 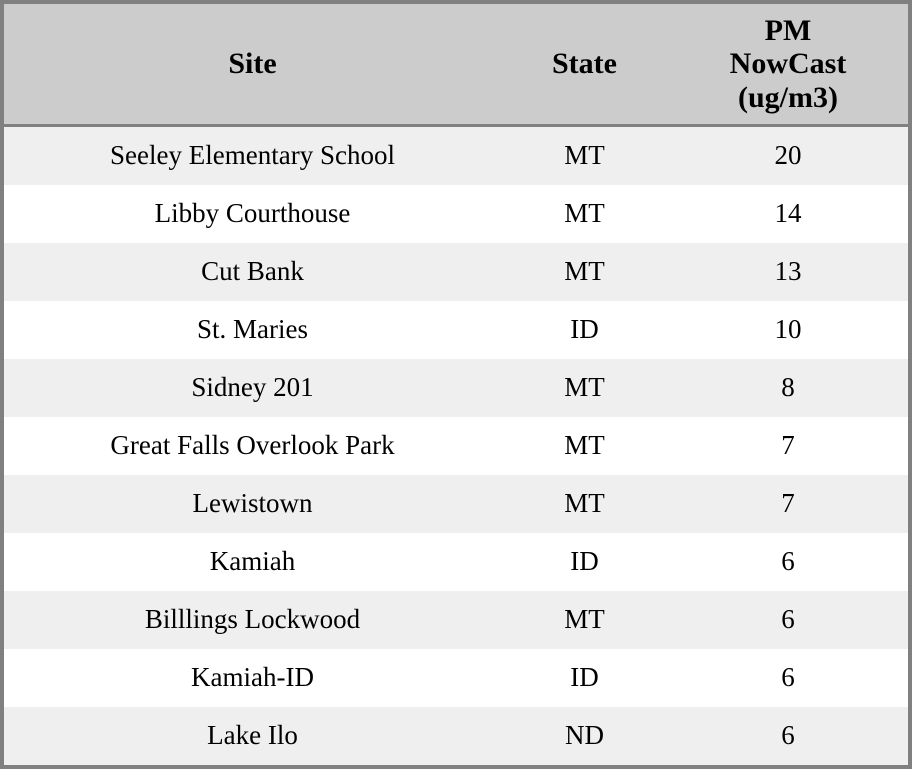 What do you see at coordinates (788, 272) in the screenshot?
I see `cell-pm-nowcast: 13` at bounding box center [788, 272].